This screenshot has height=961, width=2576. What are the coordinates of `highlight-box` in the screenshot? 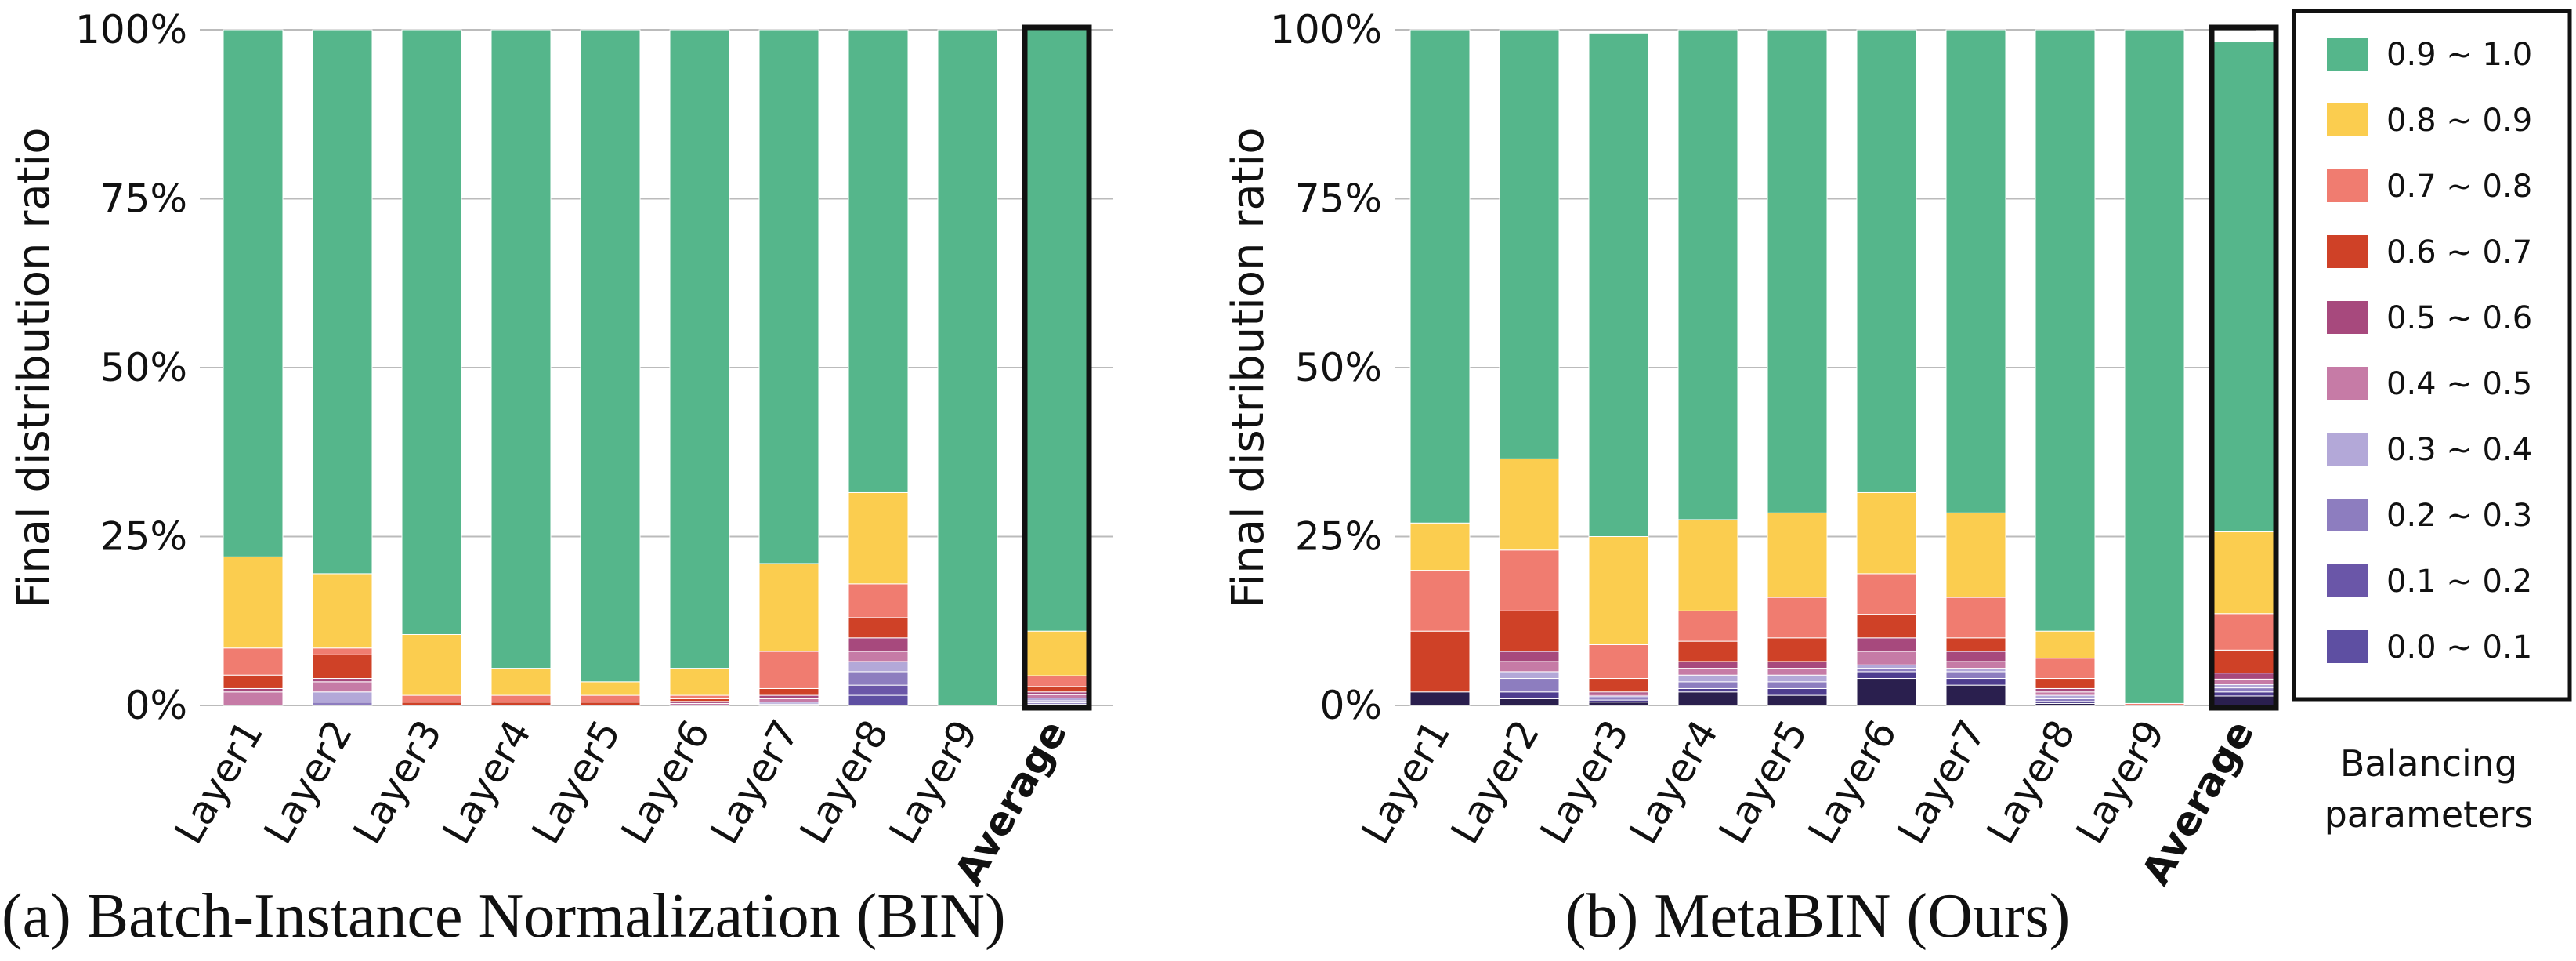 It's located at (2244, 367).